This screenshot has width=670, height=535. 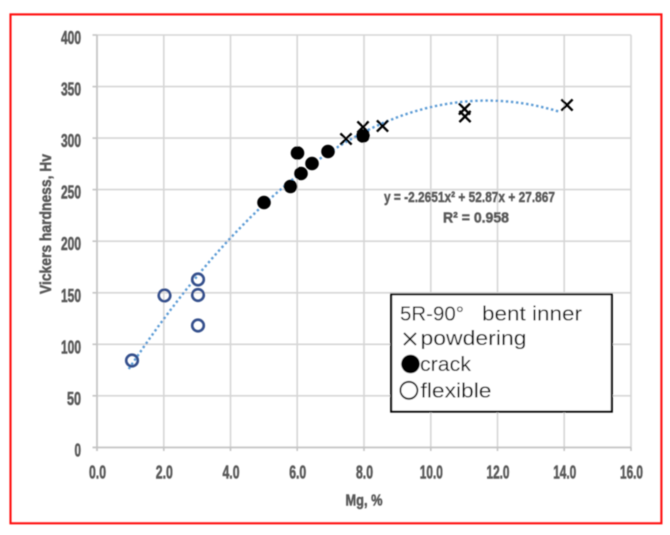 What do you see at coordinates (97, 472) in the screenshot?
I see `svg-text: 0.0` at bounding box center [97, 472].